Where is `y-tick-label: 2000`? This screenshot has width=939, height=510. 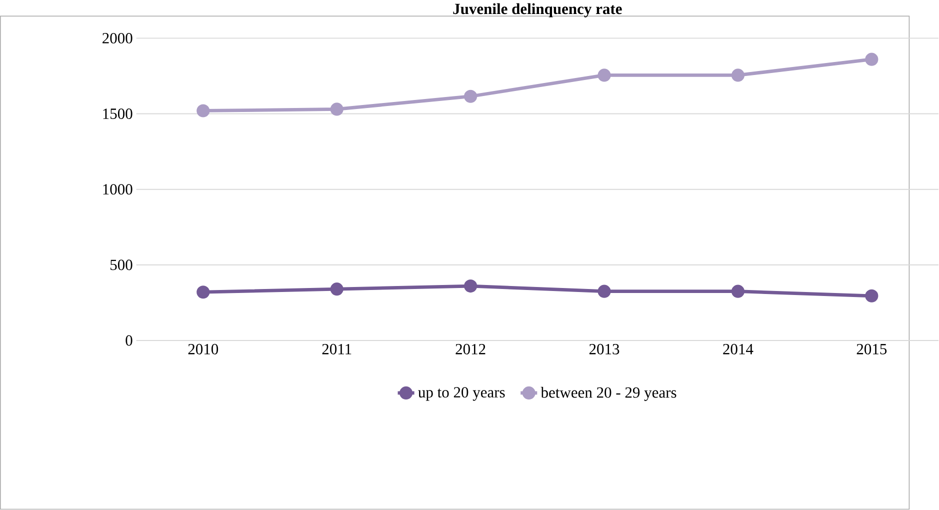
y-tick-label: 2000 is located at coordinates (117, 38).